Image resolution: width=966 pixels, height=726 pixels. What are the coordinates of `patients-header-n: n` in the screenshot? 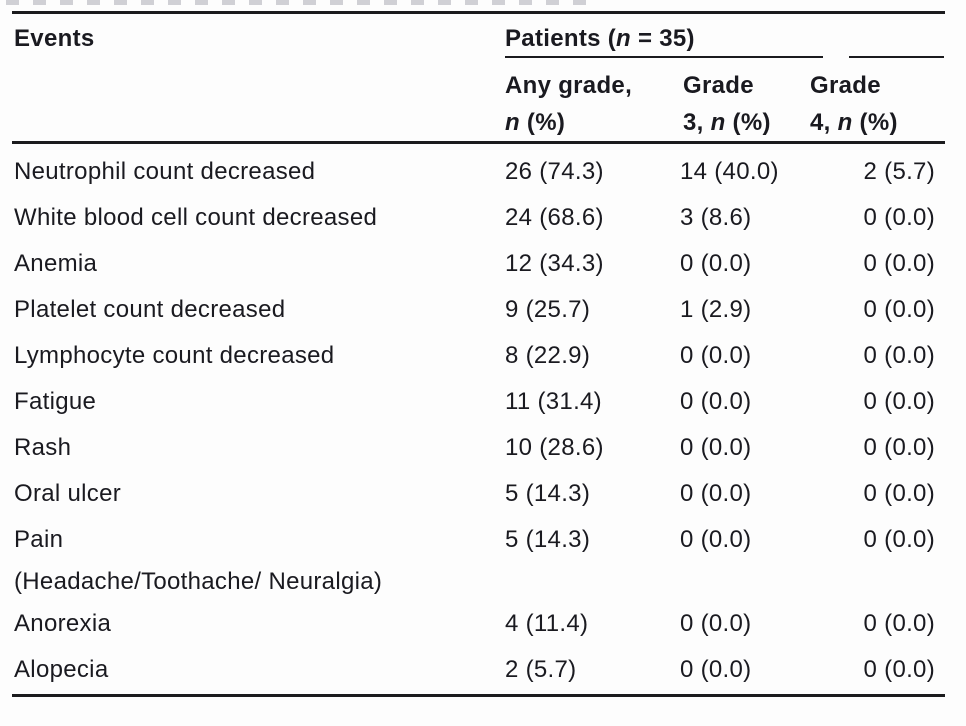 It's located at (623, 38).